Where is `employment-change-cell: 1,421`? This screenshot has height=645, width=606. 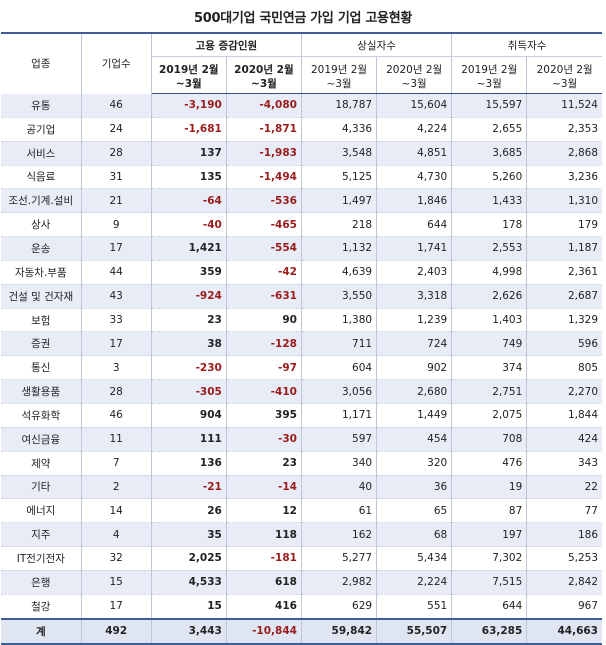 employment-change-cell: 1,421 is located at coordinates (189, 248).